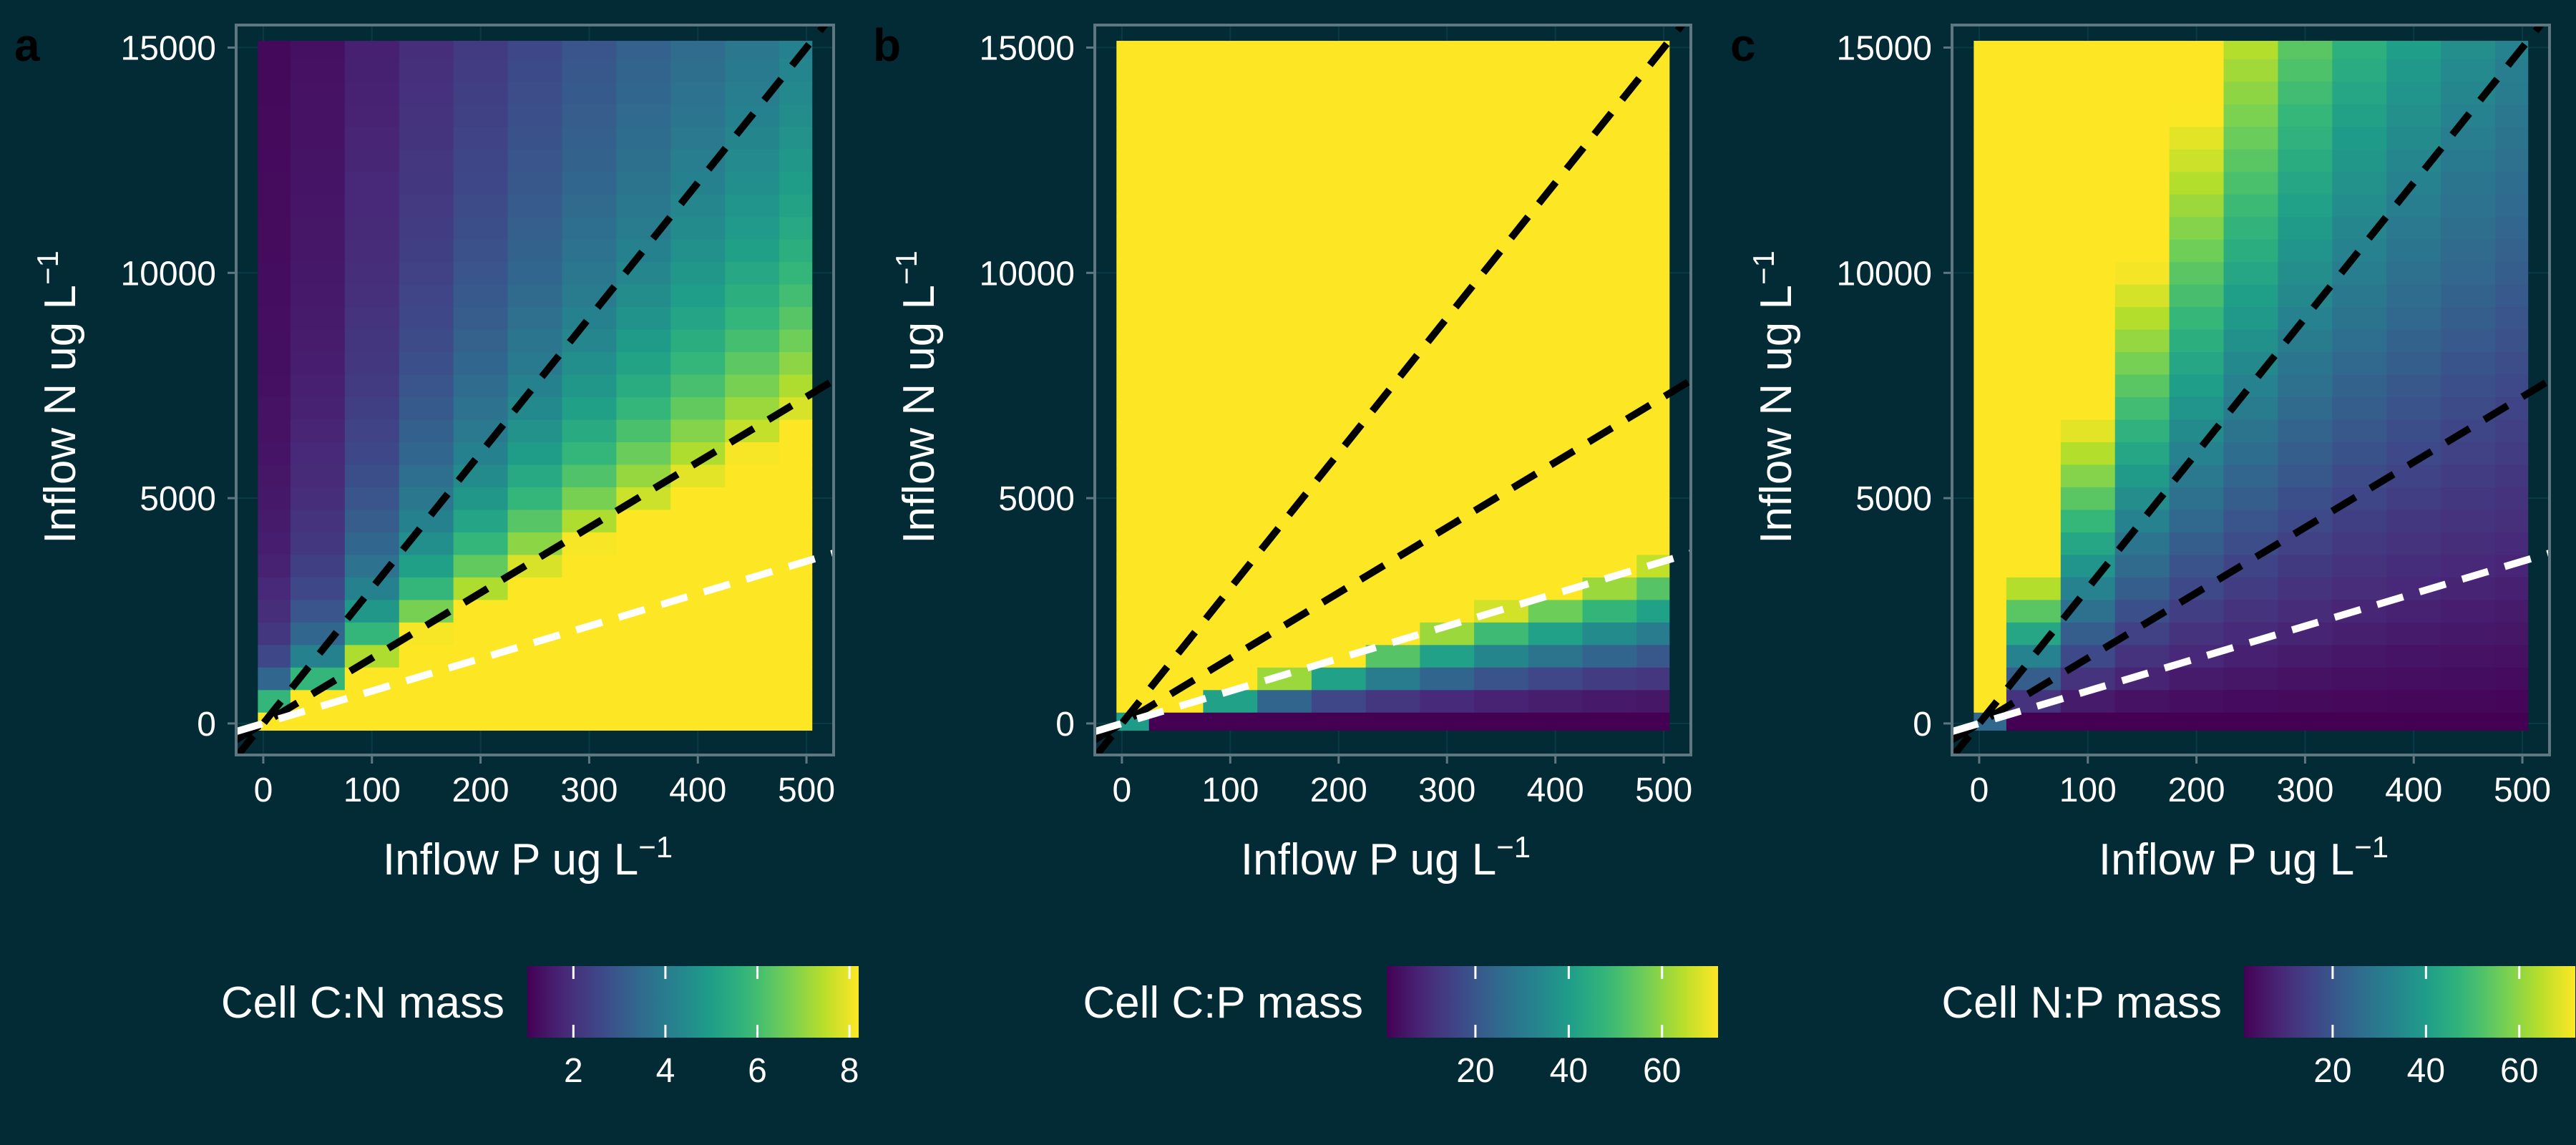 The height and width of the screenshot is (1145, 2576). Describe the element at coordinates (535, 560) in the screenshot. I see `dashed-line` at that location.